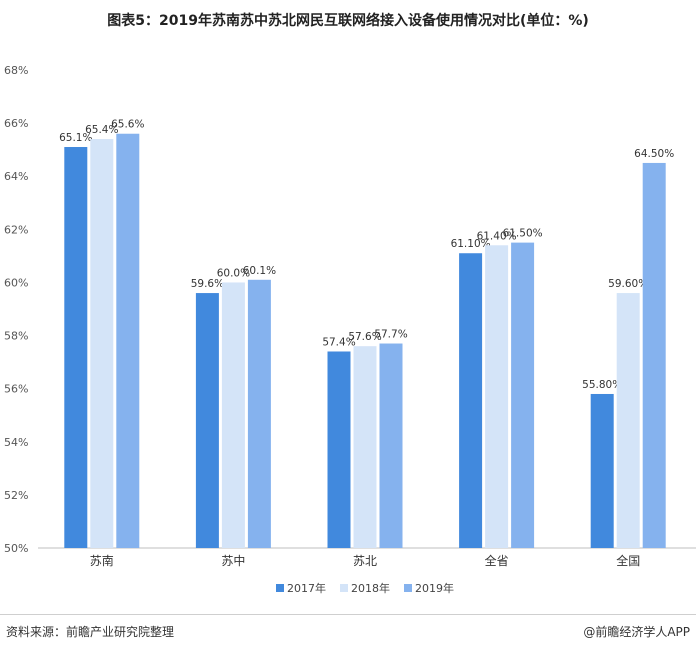 This screenshot has height=652, width=696. What do you see at coordinates (102, 560) in the screenshot?
I see `x-category-label: 苏南` at bounding box center [102, 560].